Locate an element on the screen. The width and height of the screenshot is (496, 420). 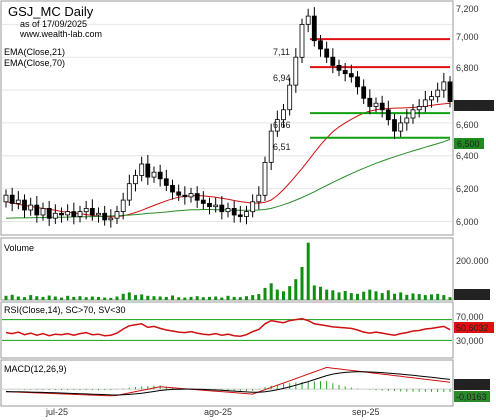
rsi-series is located at coordinates (227, 329).